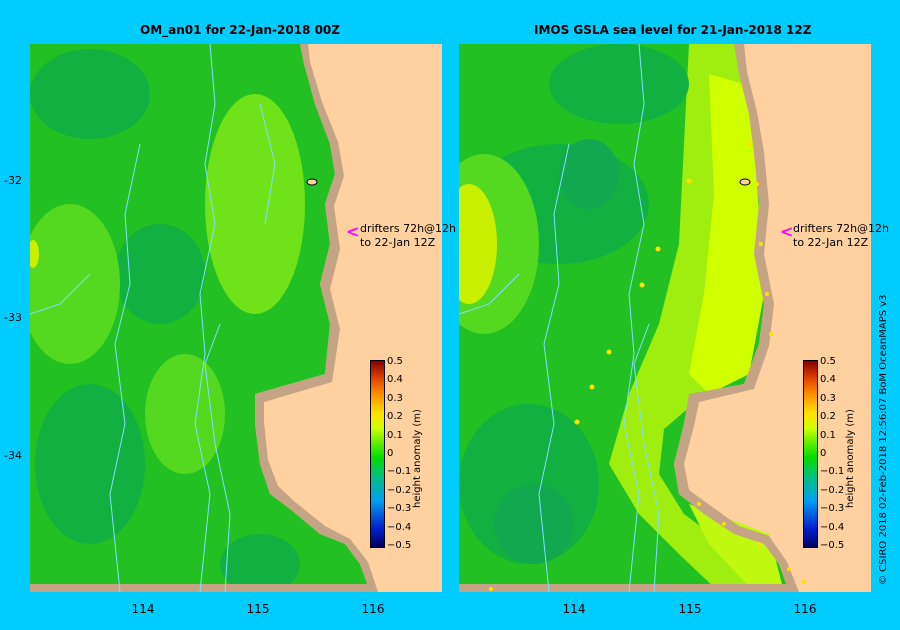  I want to click on left-rottnest-island, so click(312, 182).